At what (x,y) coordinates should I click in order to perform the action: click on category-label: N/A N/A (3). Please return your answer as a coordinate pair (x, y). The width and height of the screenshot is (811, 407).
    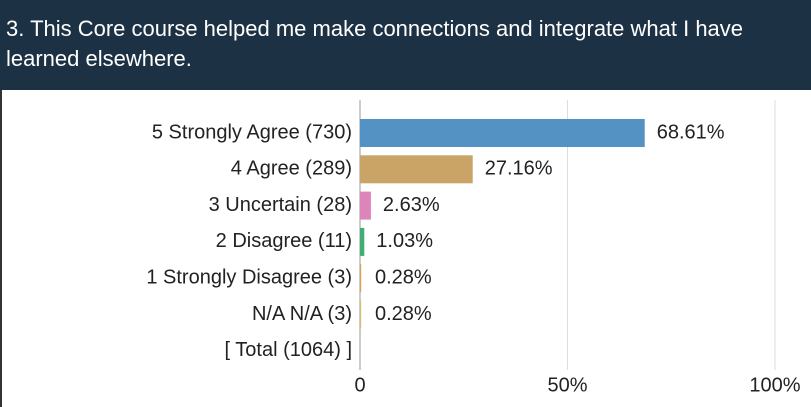
    Looking at the image, I should click on (302, 314).